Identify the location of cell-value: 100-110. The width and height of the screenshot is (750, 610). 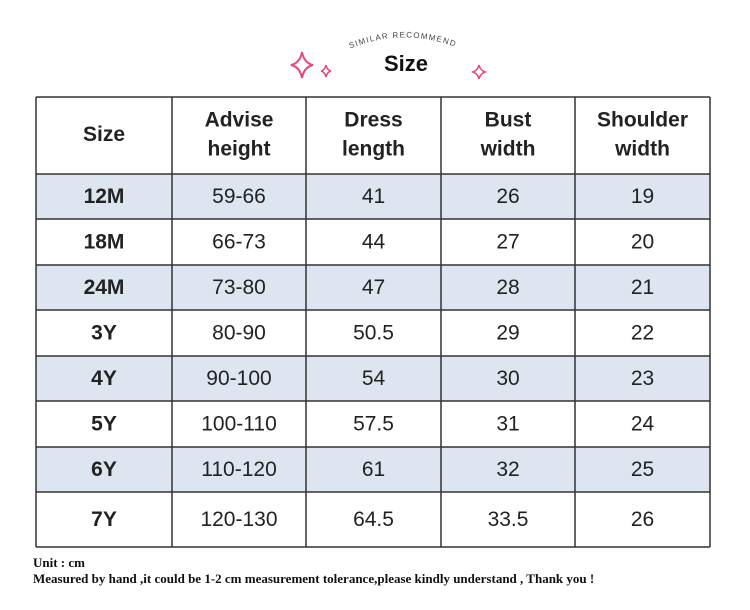
(239, 424).